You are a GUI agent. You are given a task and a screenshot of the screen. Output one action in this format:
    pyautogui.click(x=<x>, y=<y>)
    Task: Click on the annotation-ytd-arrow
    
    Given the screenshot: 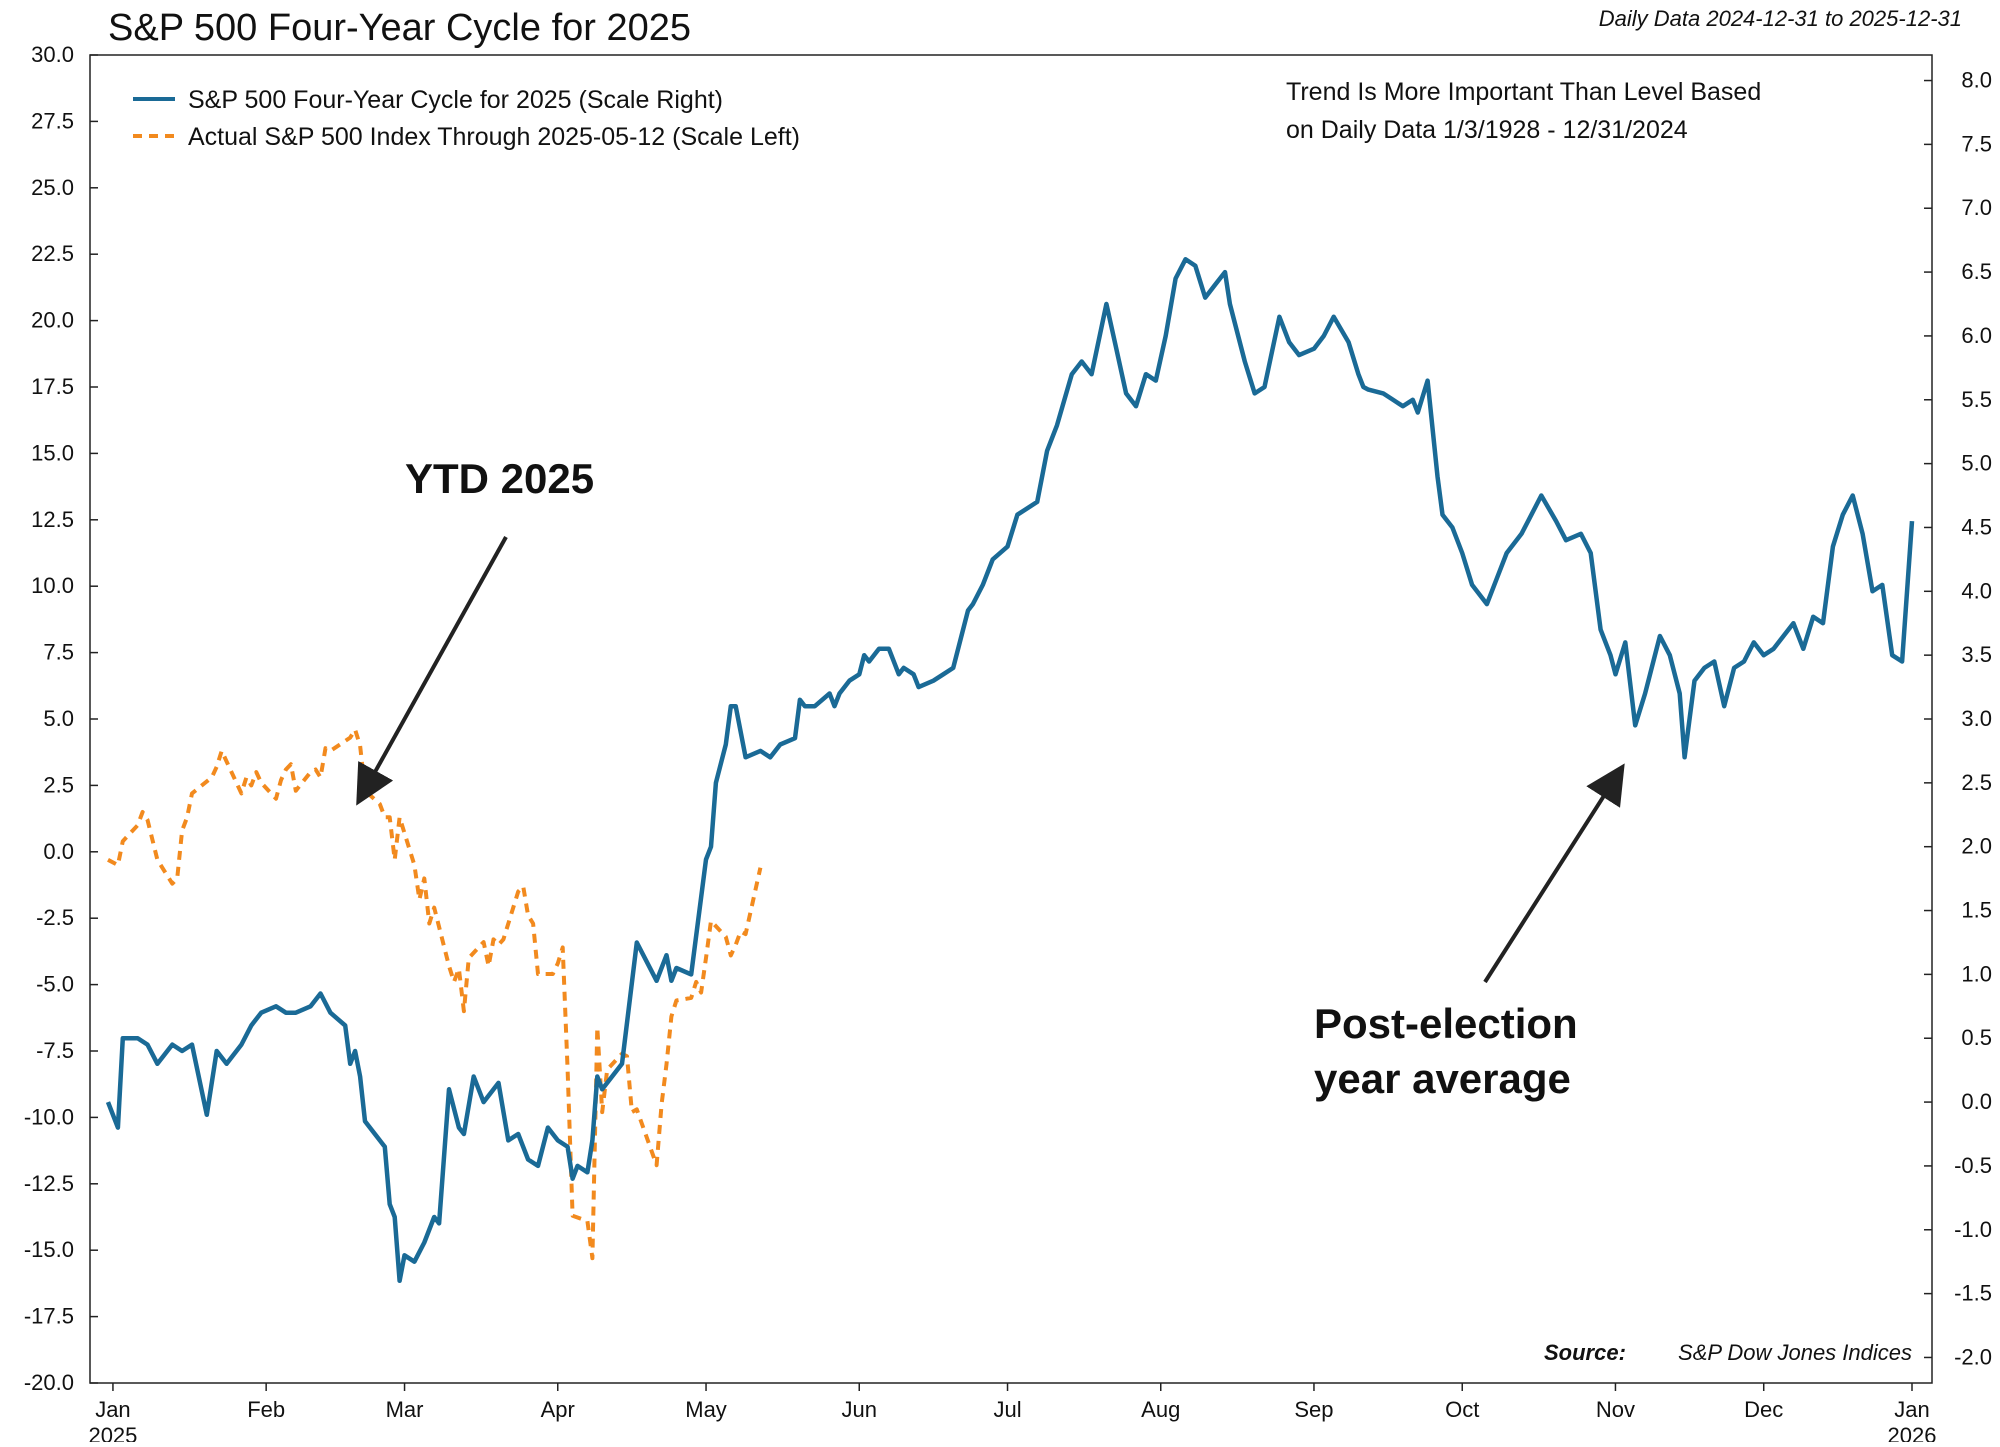 What is the action you would take?
    pyautogui.click(x=432, y=671)
    